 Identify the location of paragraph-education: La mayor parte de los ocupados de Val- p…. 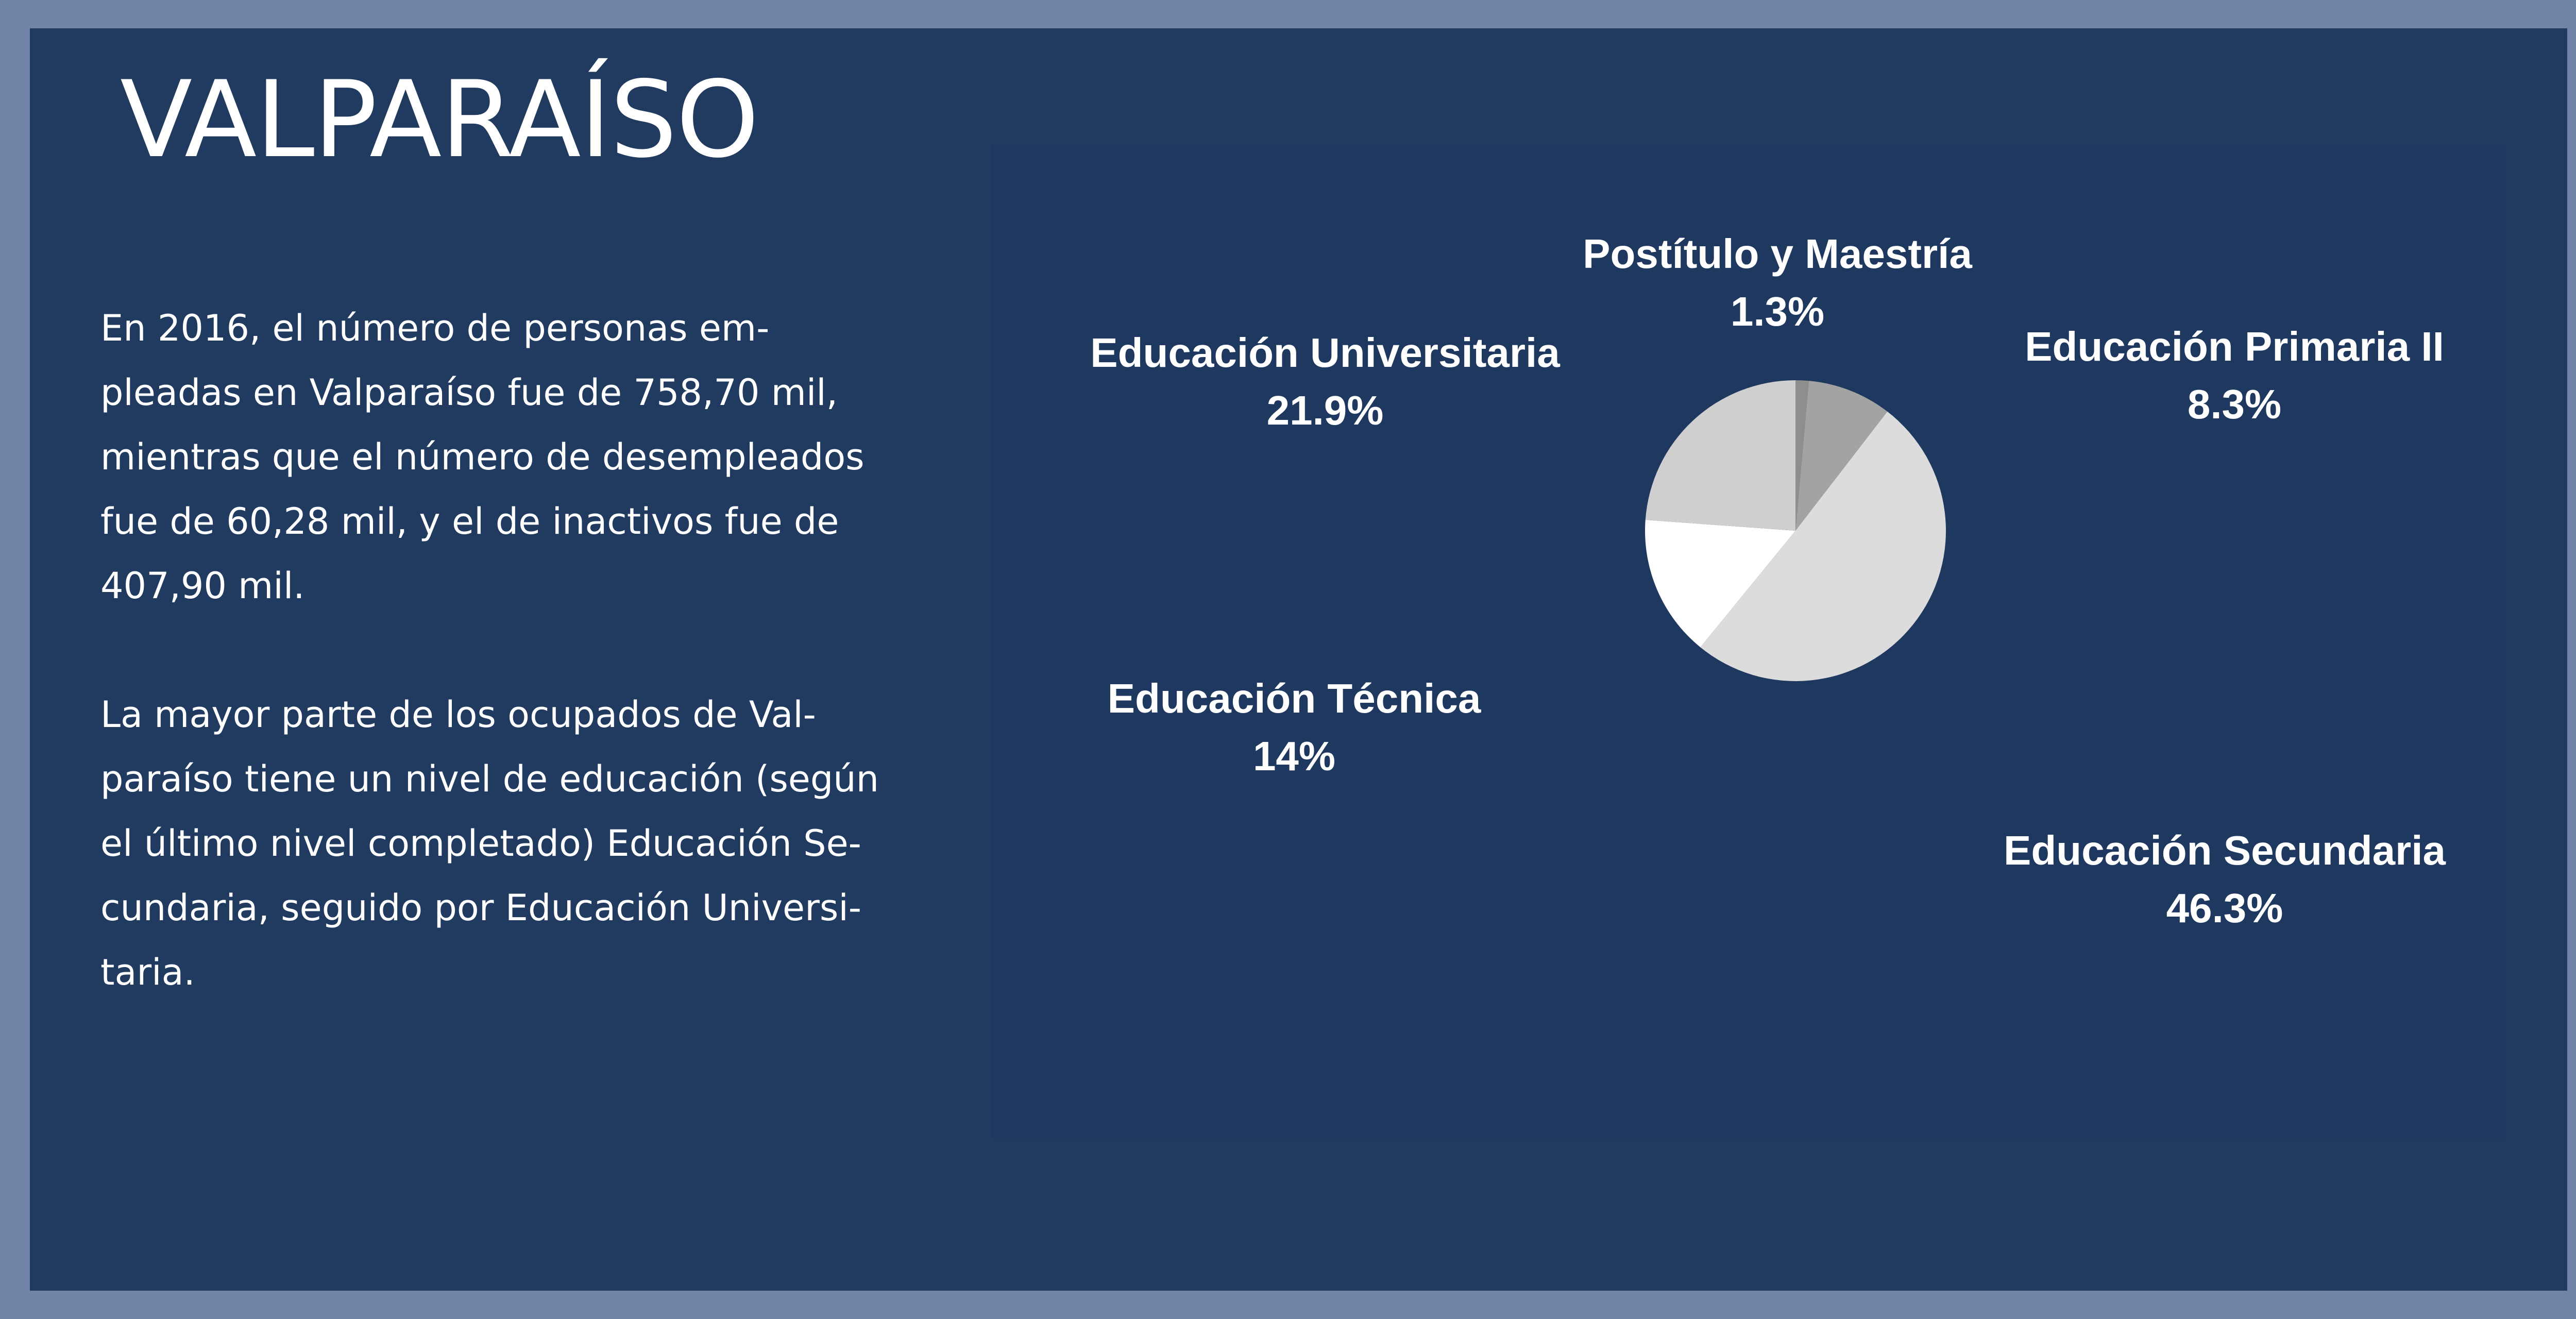
(489, 843).